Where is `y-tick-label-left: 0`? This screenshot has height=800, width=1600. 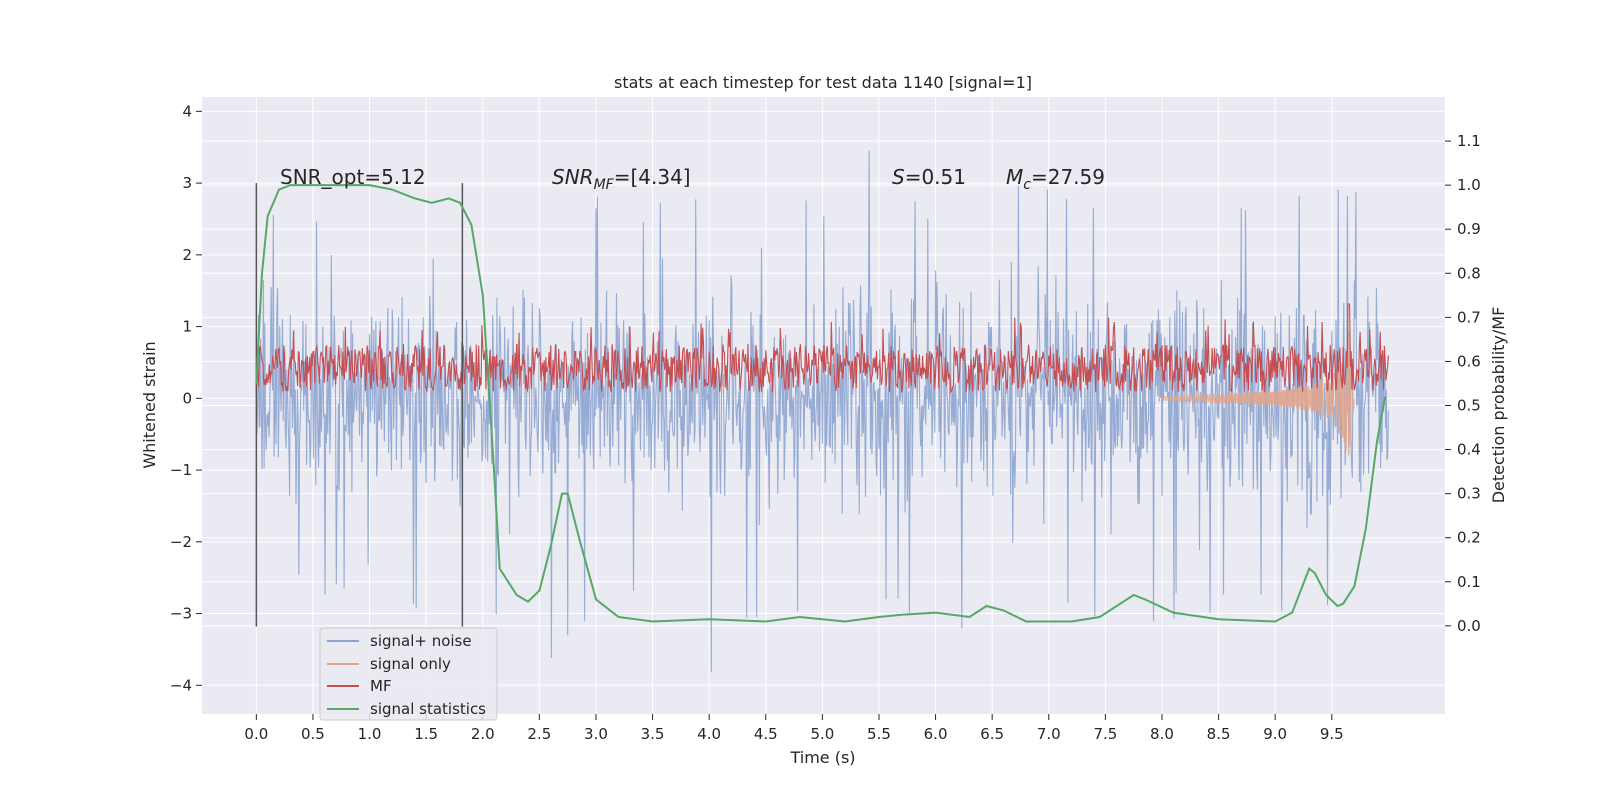
y-tick-label-left: 0 is located at coordinates (187, 398).